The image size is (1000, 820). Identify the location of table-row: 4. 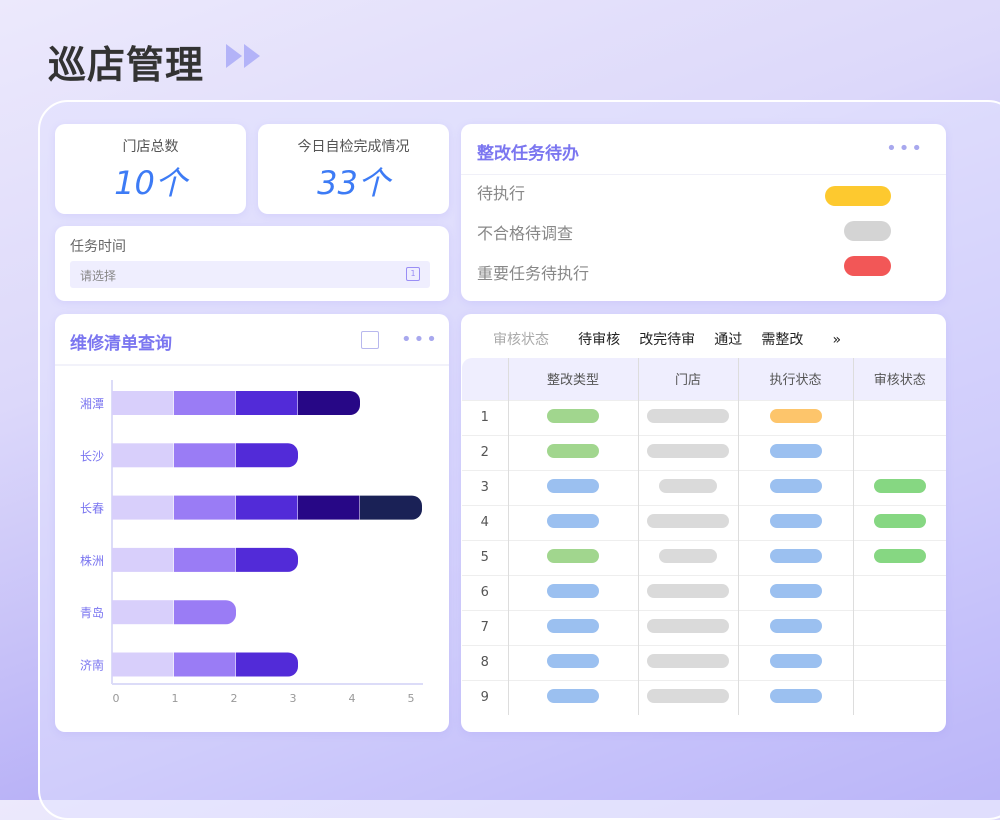
(704, 522).